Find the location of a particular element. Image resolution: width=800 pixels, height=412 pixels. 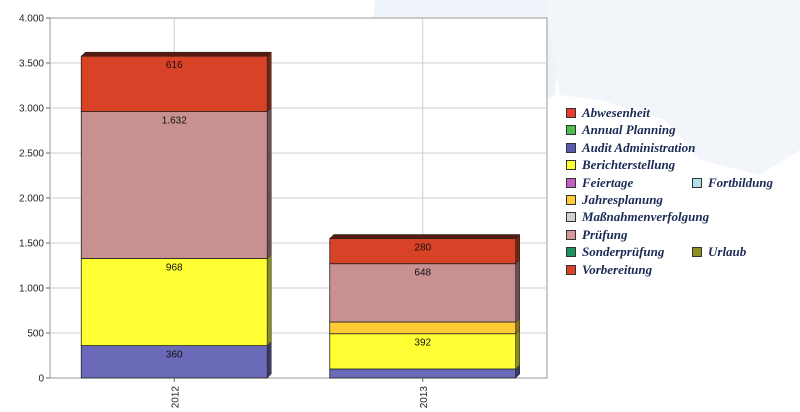

legend-item: Annual Planning is located at coordinates (621, 130).